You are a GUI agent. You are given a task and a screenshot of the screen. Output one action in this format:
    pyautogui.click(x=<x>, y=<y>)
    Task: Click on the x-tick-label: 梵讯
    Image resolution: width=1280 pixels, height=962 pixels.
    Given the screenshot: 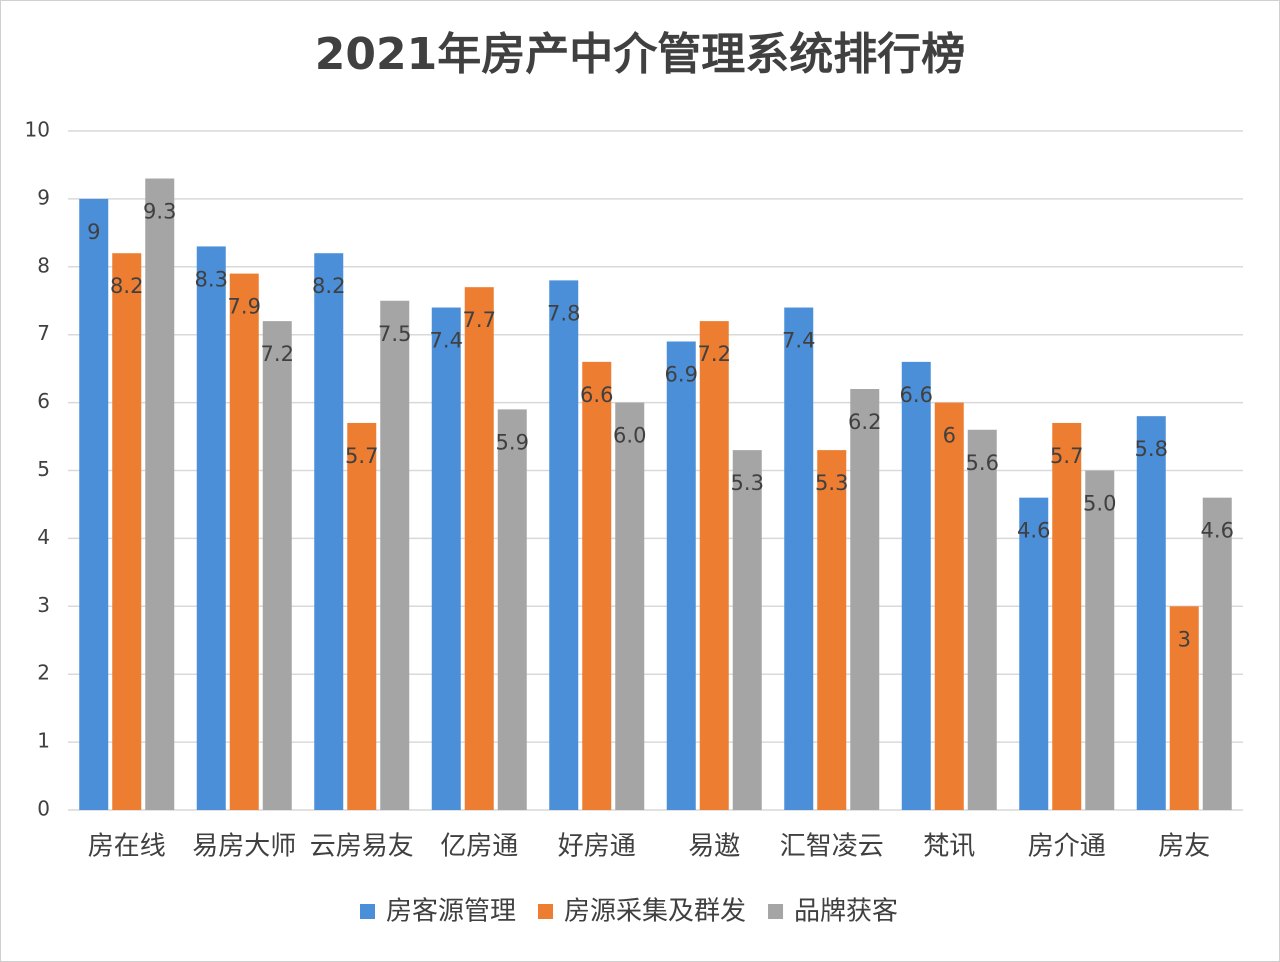 What is the action you would take?
    pyautogui.click(x=949, y=847)
    